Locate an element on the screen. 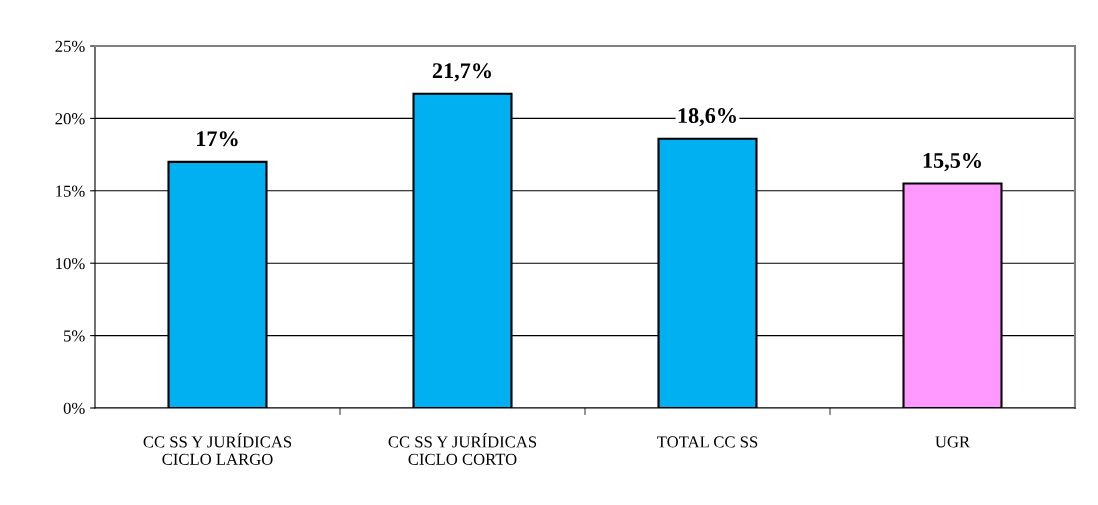 The image size is (1098, 505). data-label: 17% is located at coordinates (217, 139).